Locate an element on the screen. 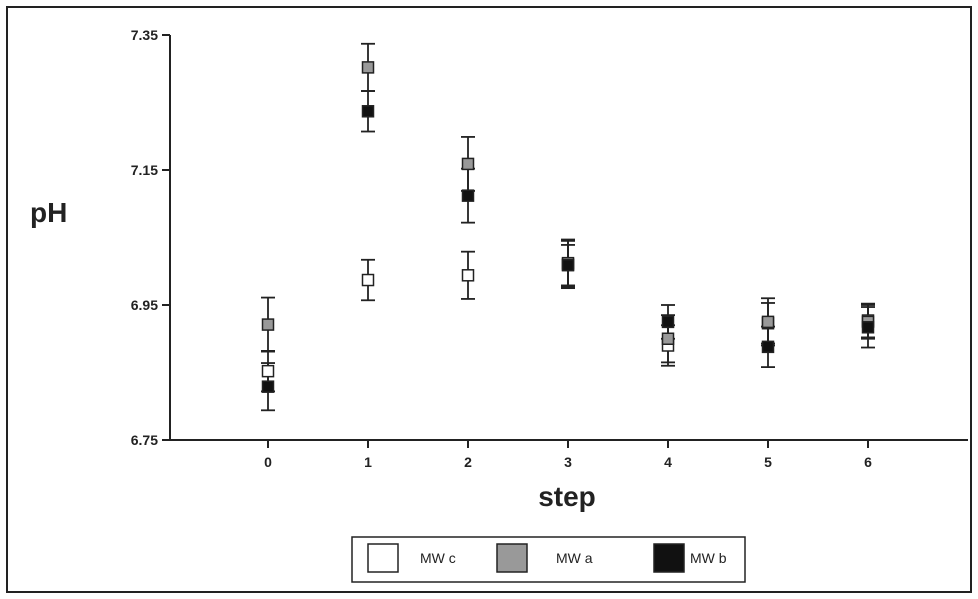 The width and height of the screenshot is (978, 599). x-tick-label: 0 is located at coordinates (268, 462).